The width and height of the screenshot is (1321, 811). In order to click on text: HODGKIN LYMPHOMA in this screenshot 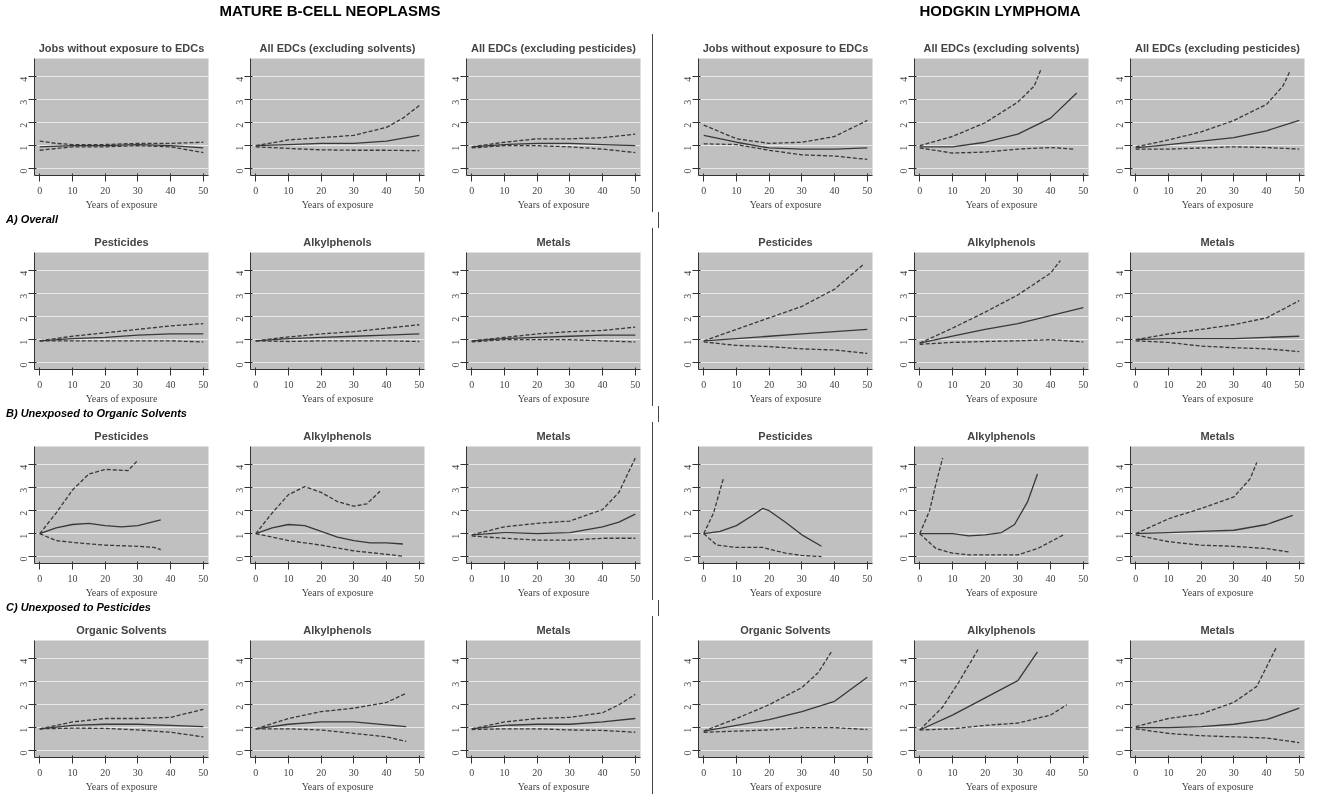, I will do `click(1000, 11)`.